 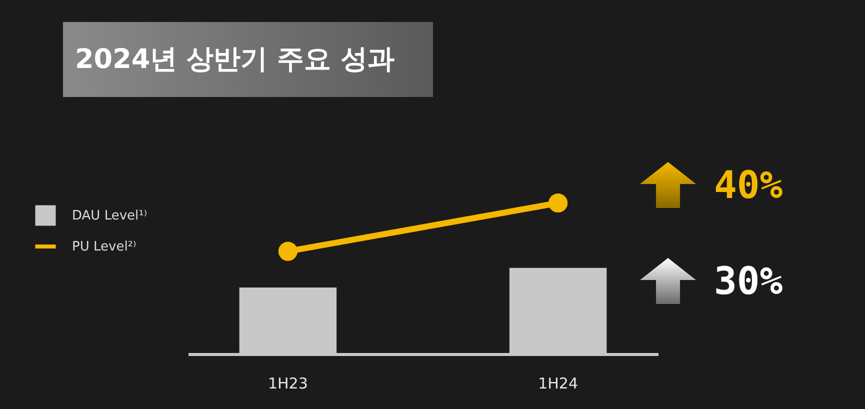 I want to click on chart-title: 2024년 상반기 주요 성과, so click(x=248, y=59).